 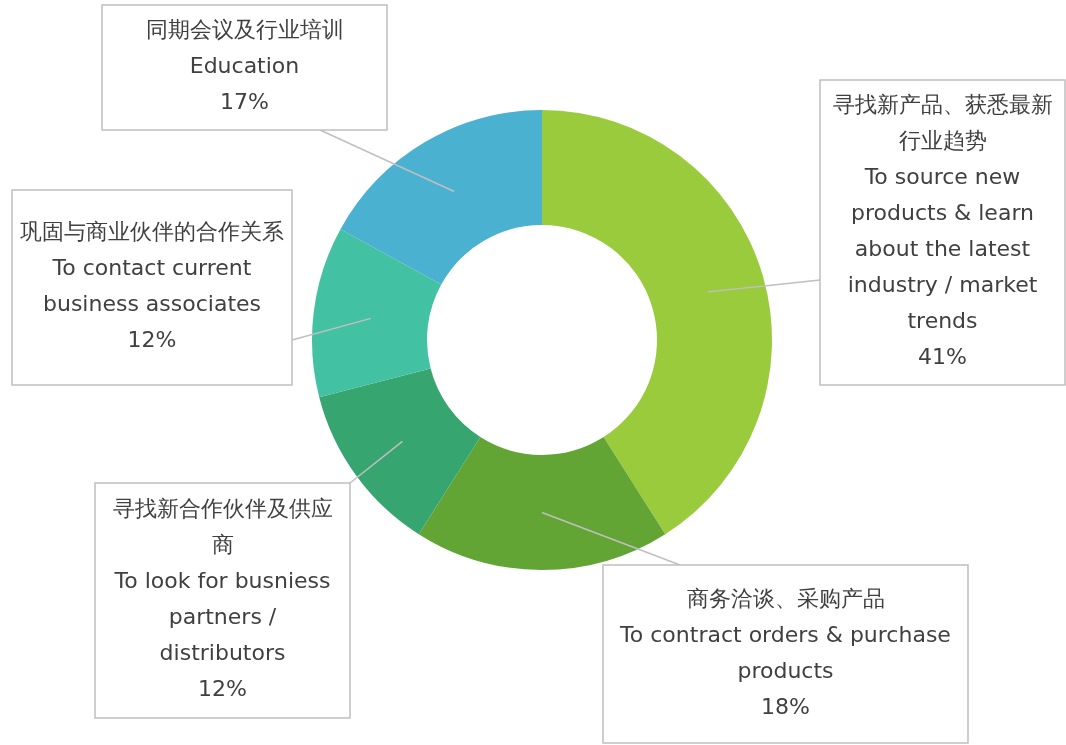 What do you see at coordinates (244, 102) in the screenshot?
I see `data-label: 17%` at bounding box center [244, 102].